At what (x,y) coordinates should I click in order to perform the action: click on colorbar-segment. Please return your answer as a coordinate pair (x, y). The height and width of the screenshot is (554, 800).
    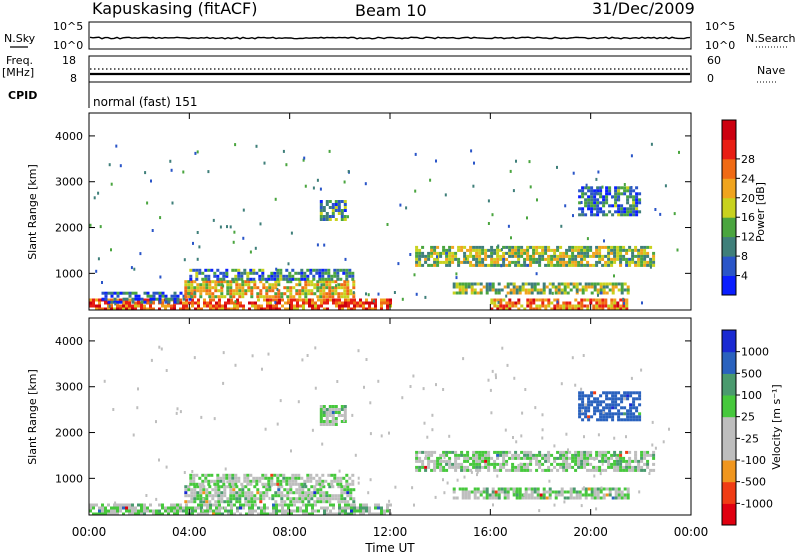
    Looking at the image, I should click on (729, 246).